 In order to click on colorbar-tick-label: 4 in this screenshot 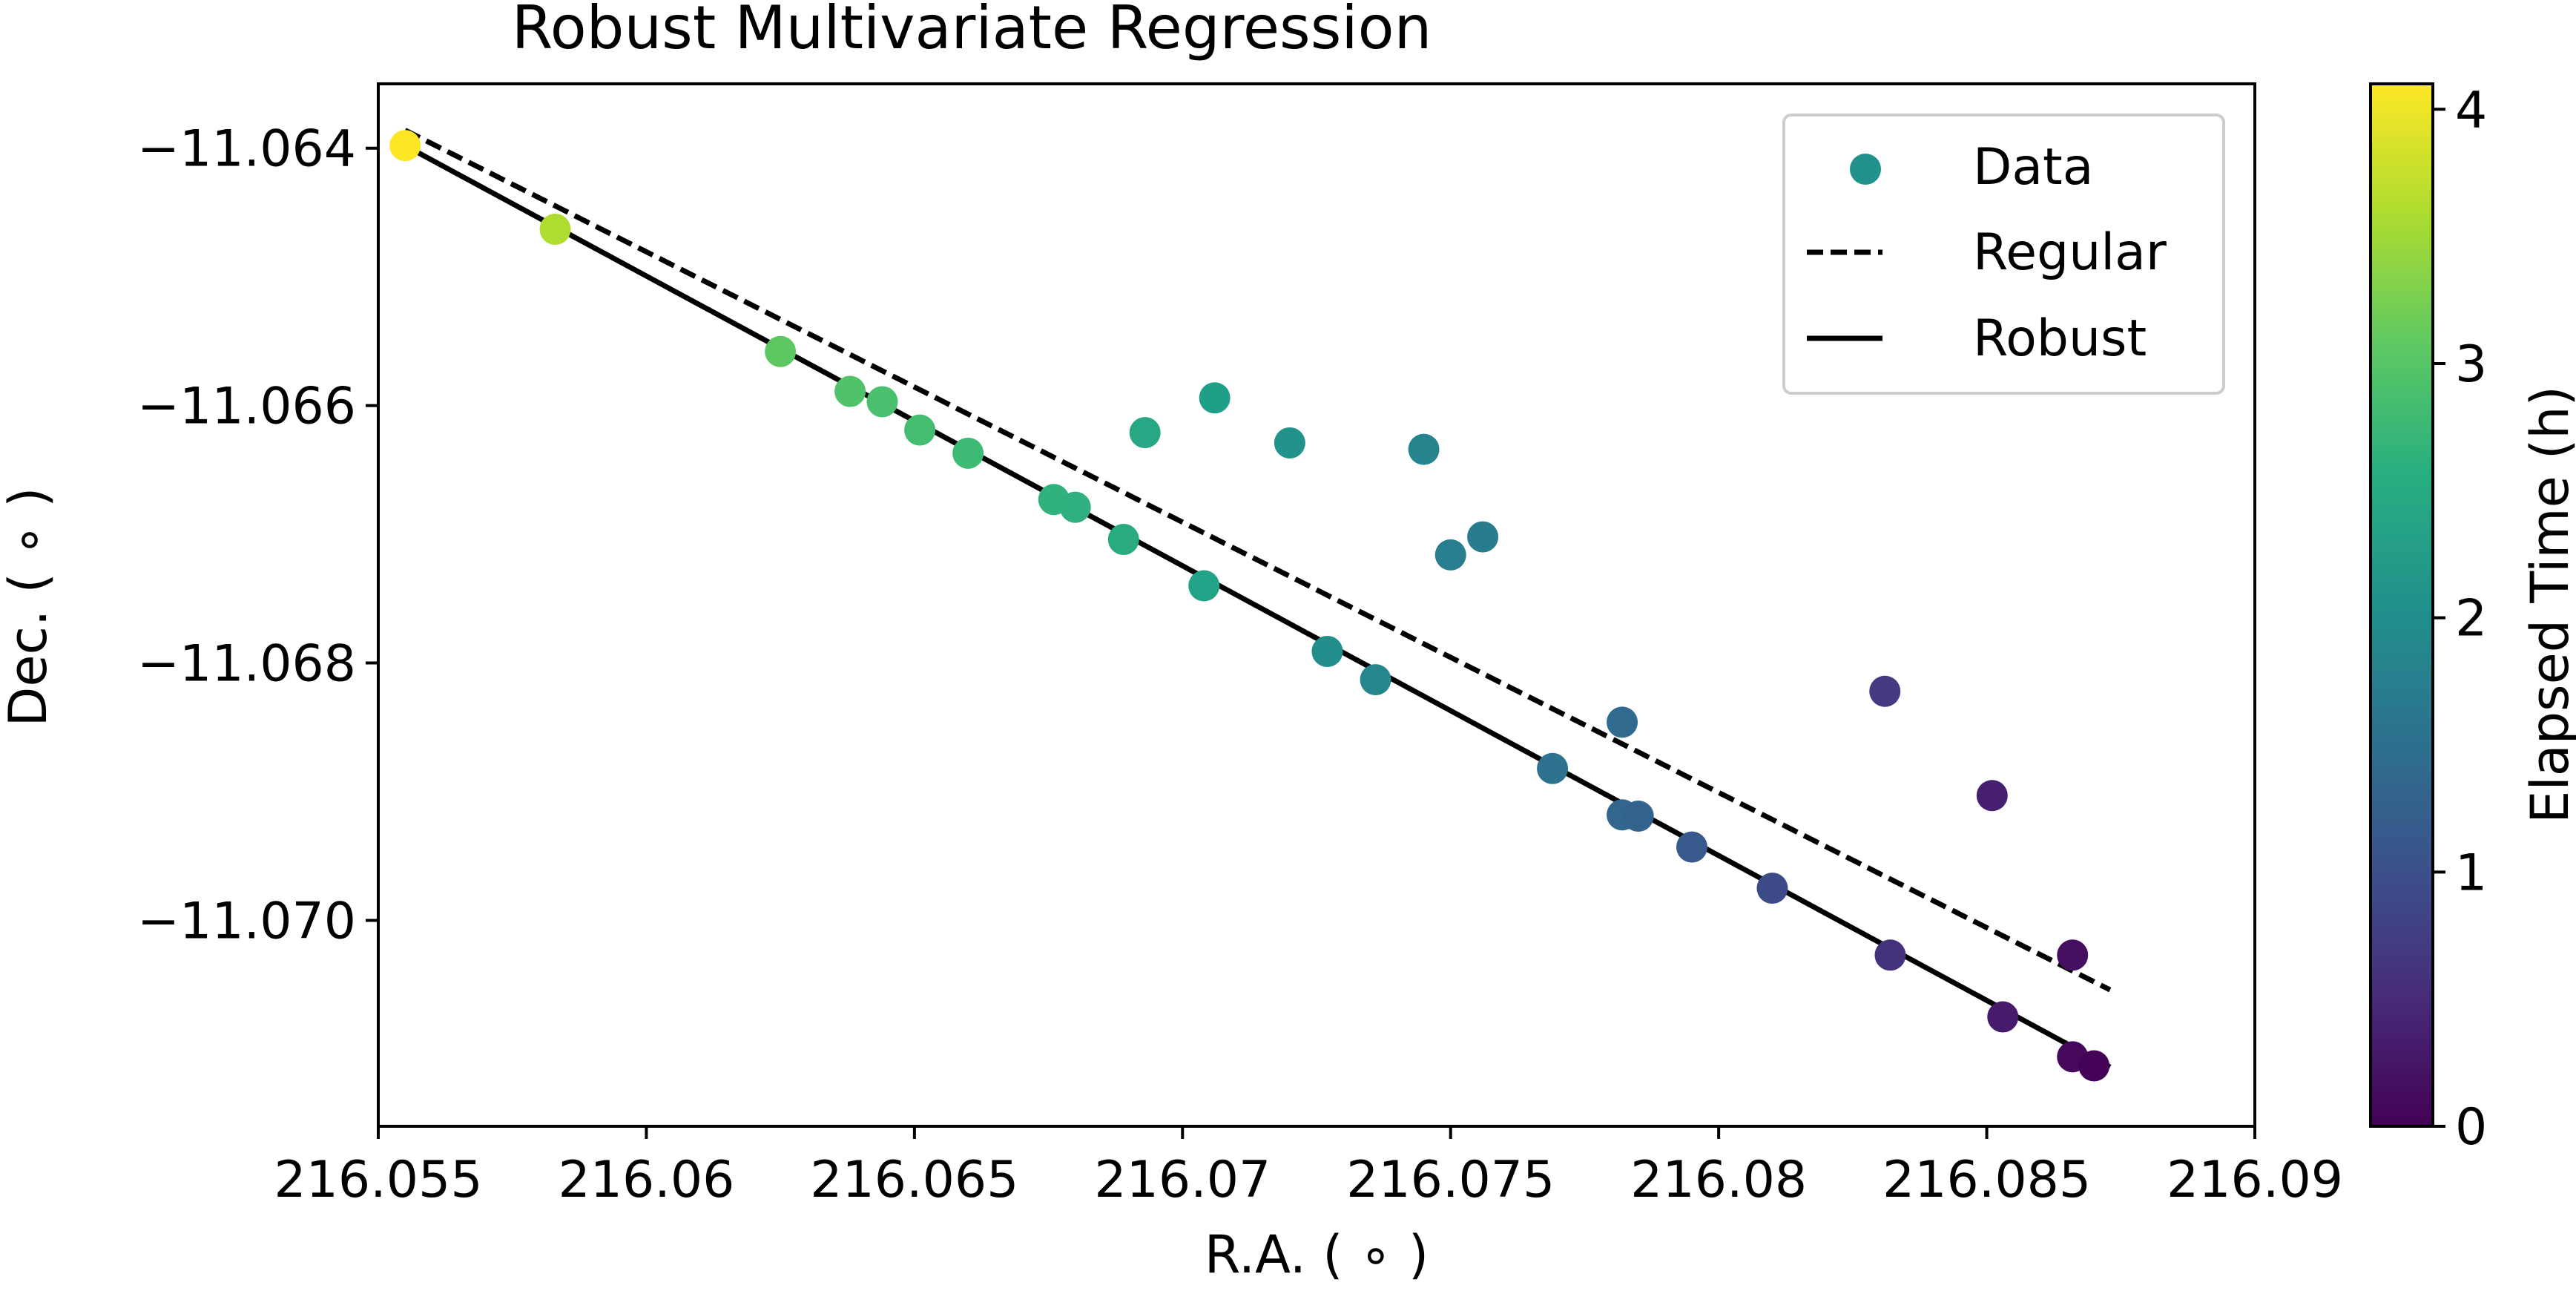, I will do `click(2471, 110)`.